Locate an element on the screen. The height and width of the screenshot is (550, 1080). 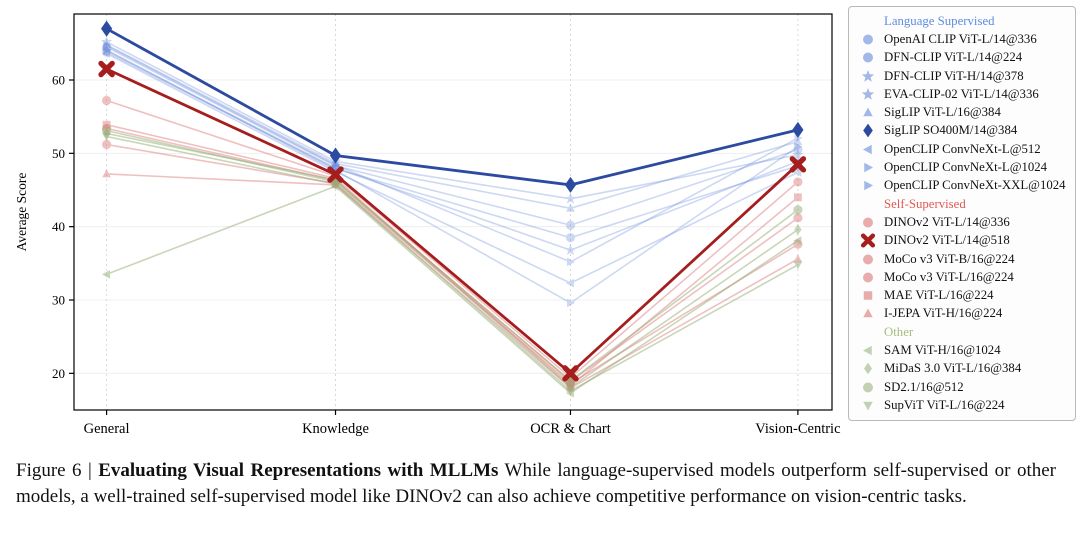
legend-group-other: Other is located at coordinates (899, 332).